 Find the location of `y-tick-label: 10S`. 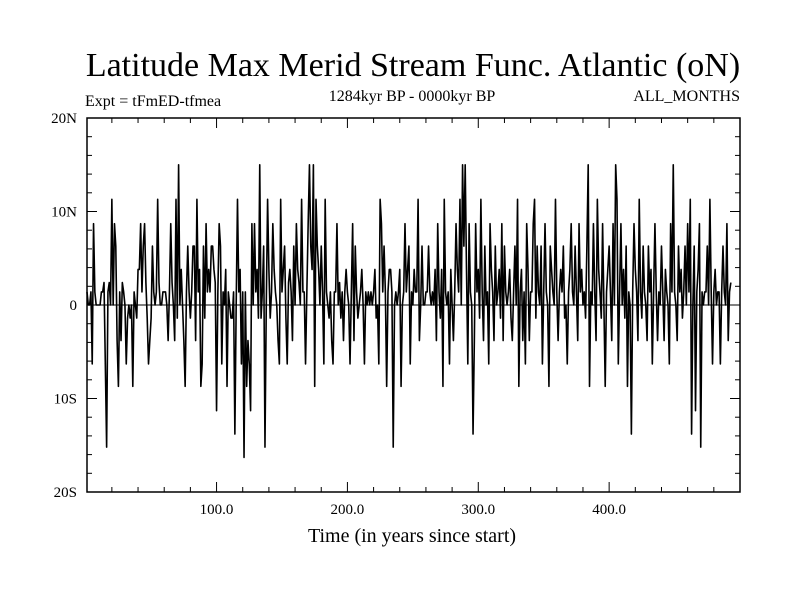

y-tick-label: 10S is located at coordinates (65, 400).